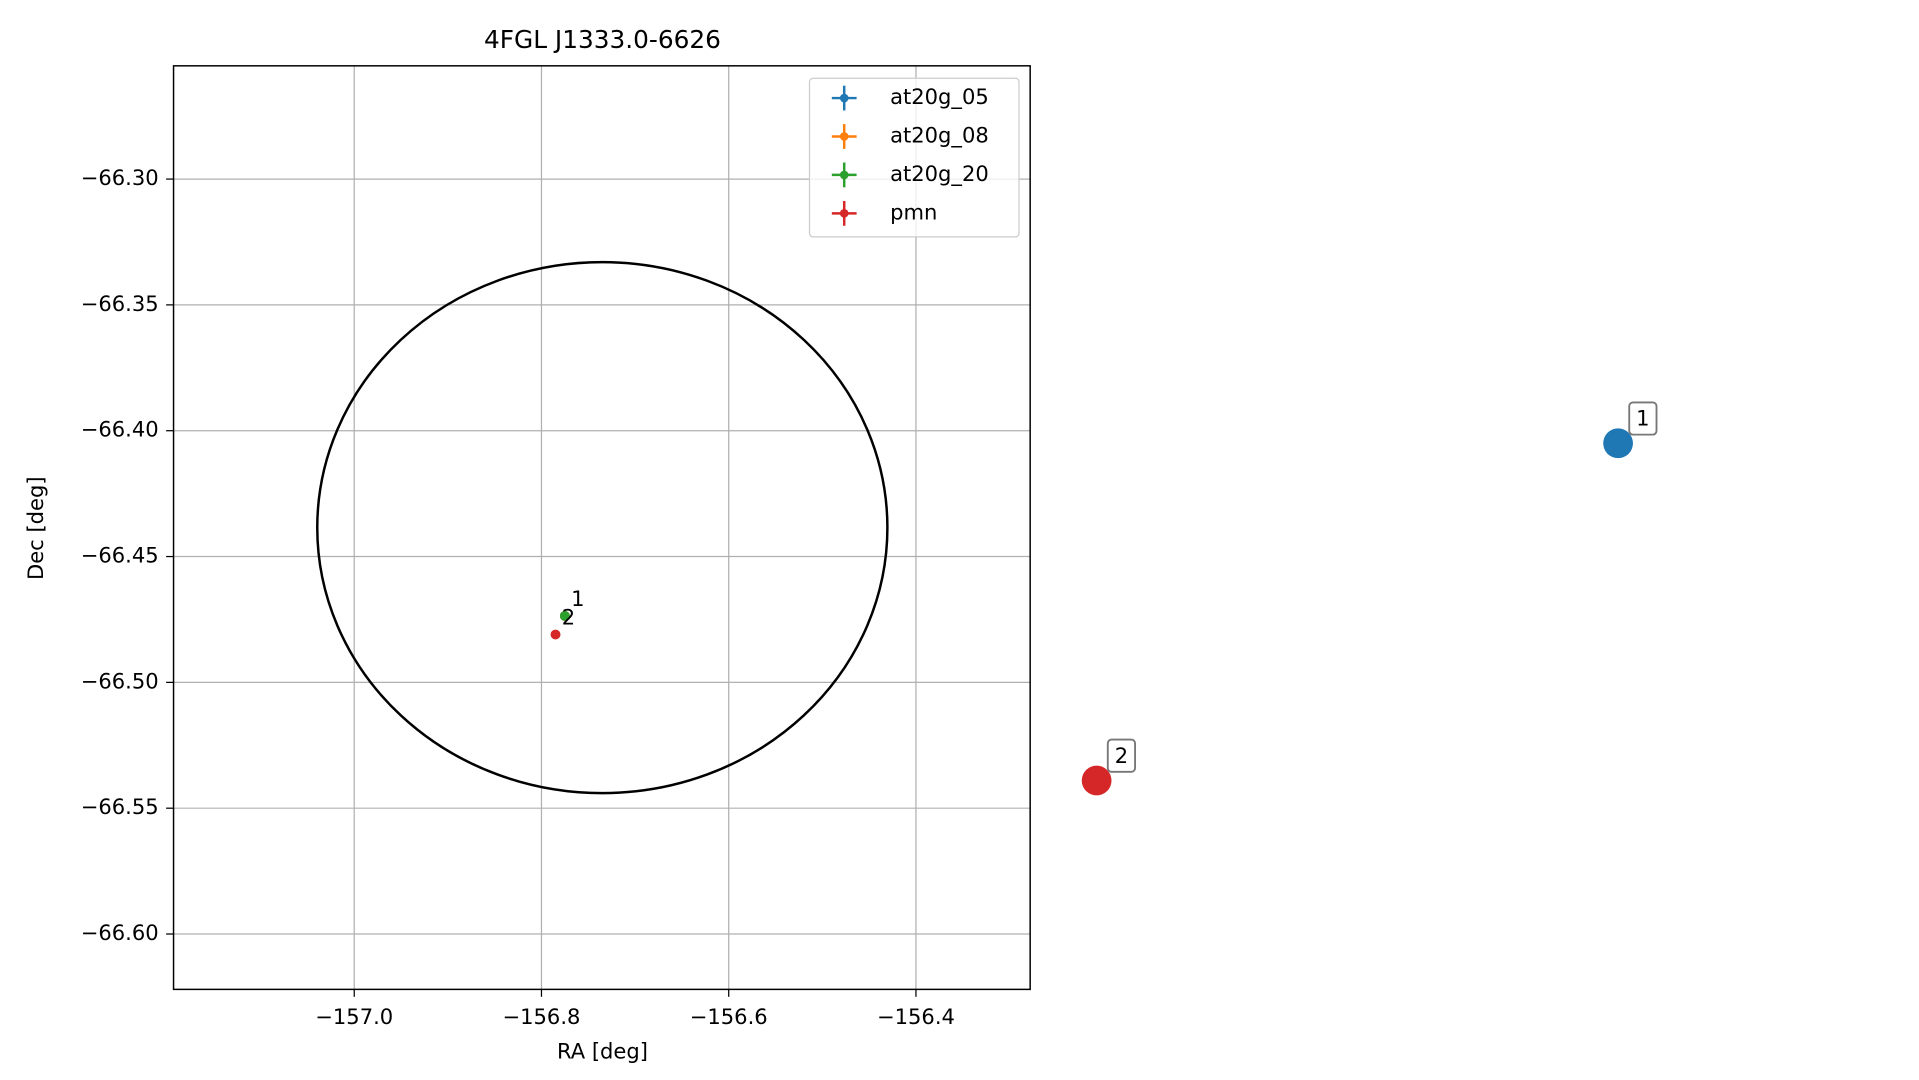  Describe the element at coordinates (120, 680) in the screenshot. I see `y-tick-label: −66.50` at that location.